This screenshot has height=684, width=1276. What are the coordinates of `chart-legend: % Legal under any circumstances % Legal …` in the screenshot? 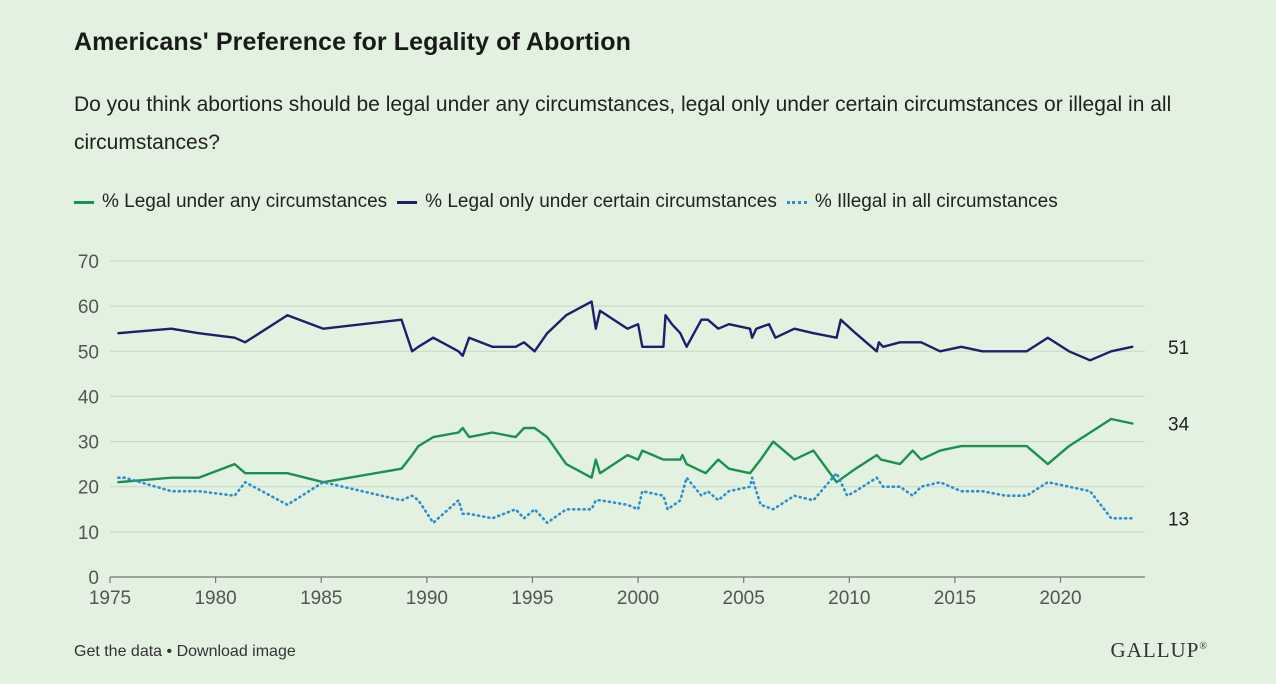 It's located at (571, 202).